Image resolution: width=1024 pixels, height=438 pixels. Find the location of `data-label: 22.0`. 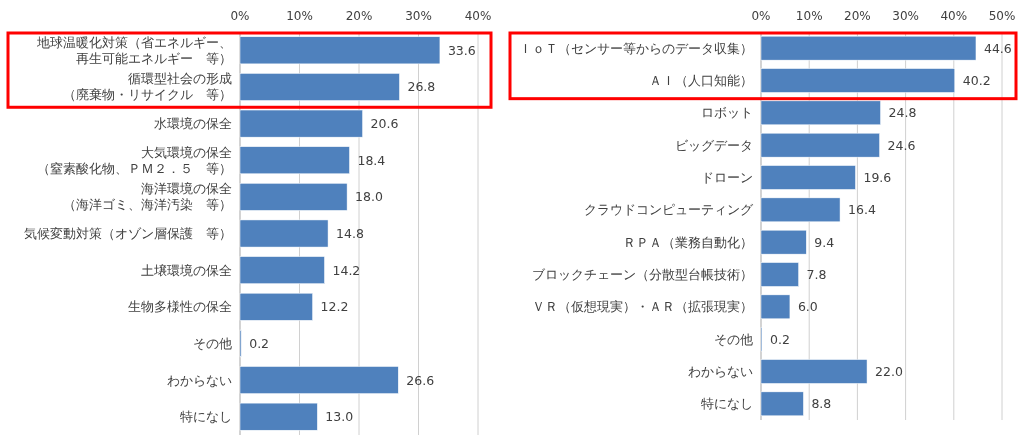

data-label: 22.0 is located at coordinates (889, 371).